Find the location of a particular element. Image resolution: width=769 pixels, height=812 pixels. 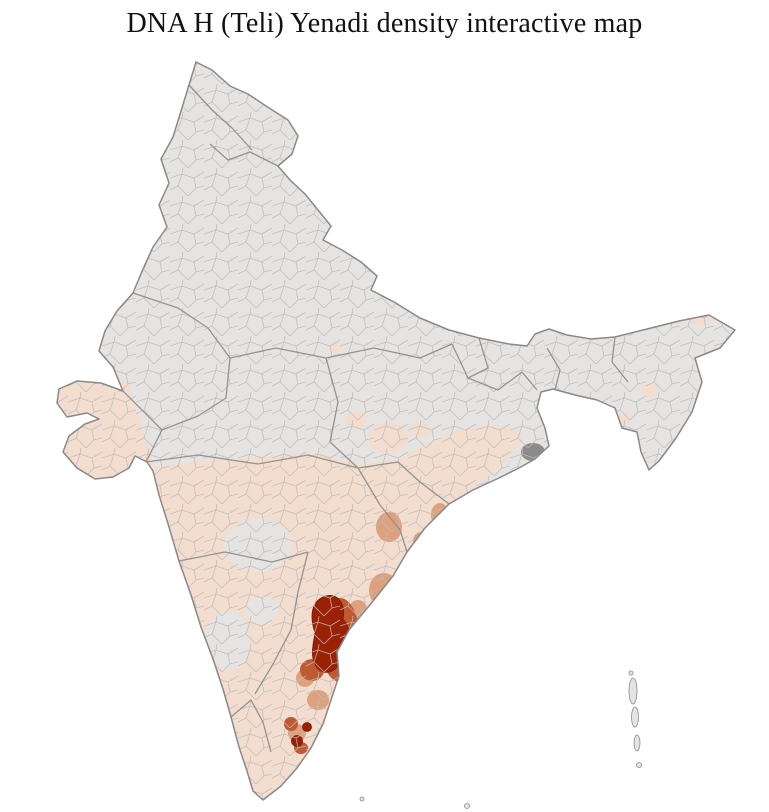

andaman-nicobar-islands is located at coordinates (635, 719).